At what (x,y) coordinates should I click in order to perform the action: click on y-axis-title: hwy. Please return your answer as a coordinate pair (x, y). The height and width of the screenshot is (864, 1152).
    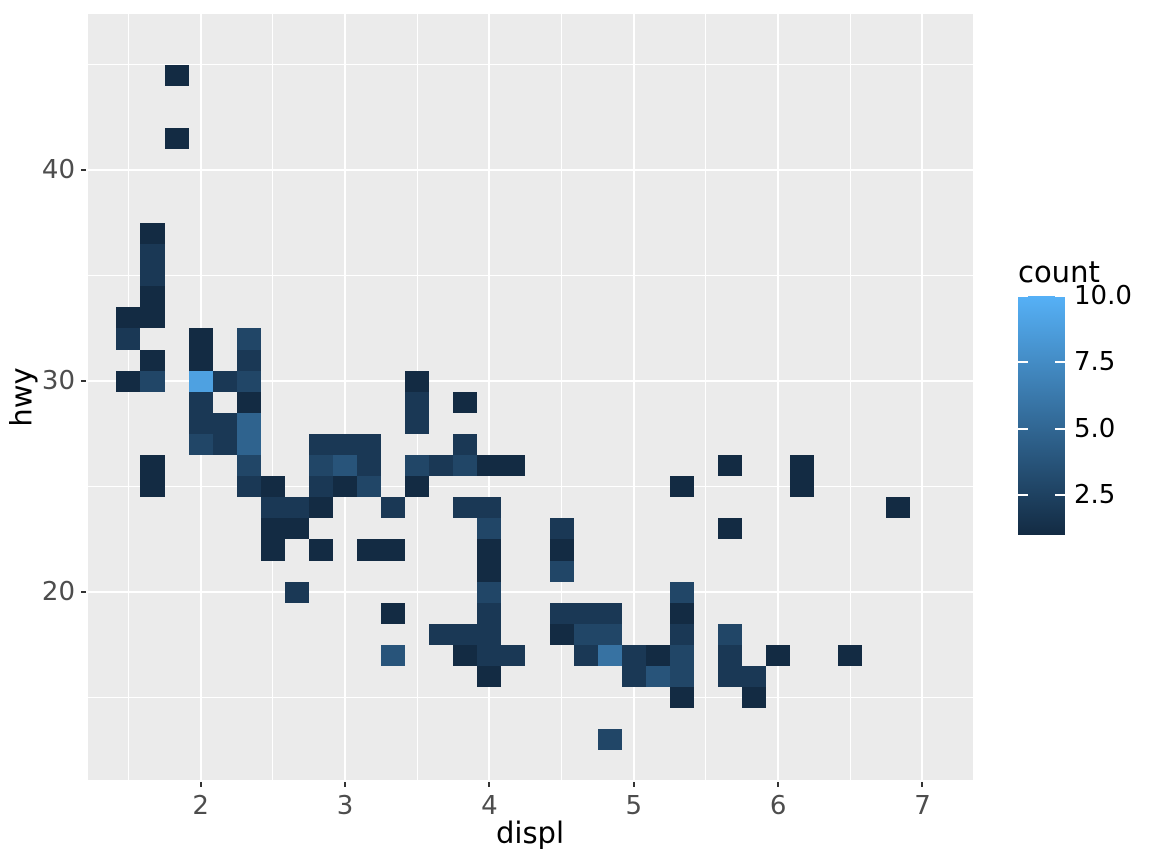
    Looking at the image, I should click on (21, 397).